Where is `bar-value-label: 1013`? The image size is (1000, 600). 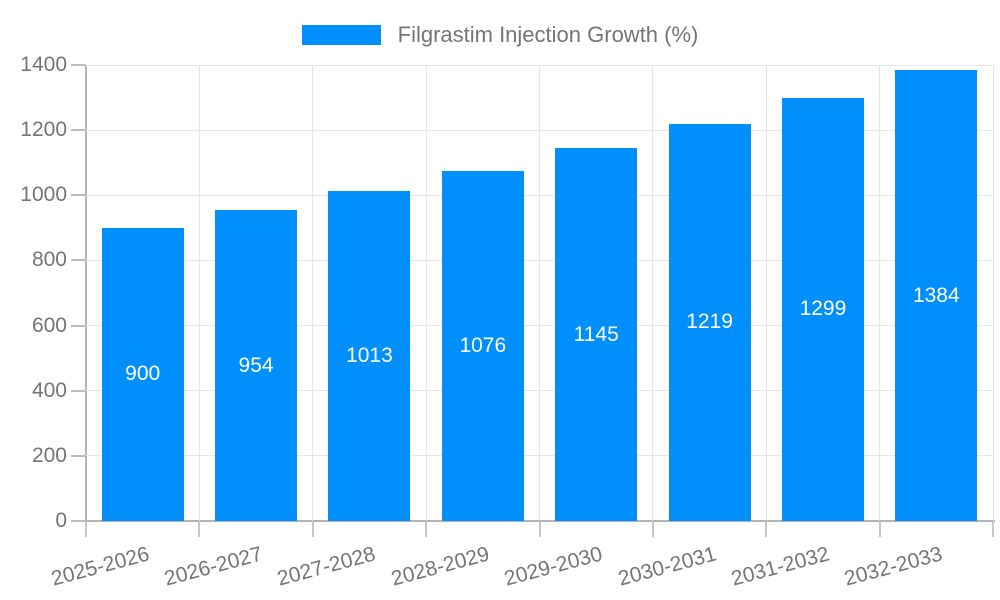 bar-value-label: 1013 is located at coordinates (369, 356).